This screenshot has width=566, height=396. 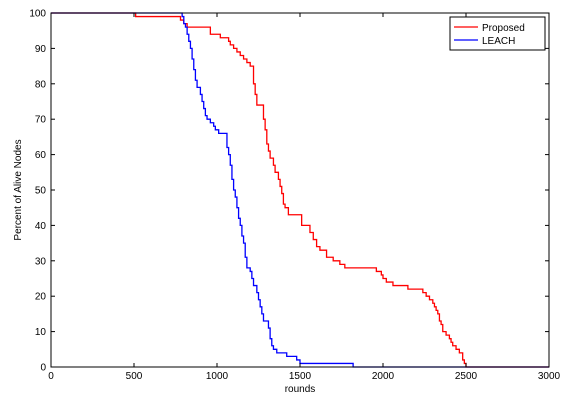 I want to click on x-tick-label: 2500, so click(x=466, y=376).